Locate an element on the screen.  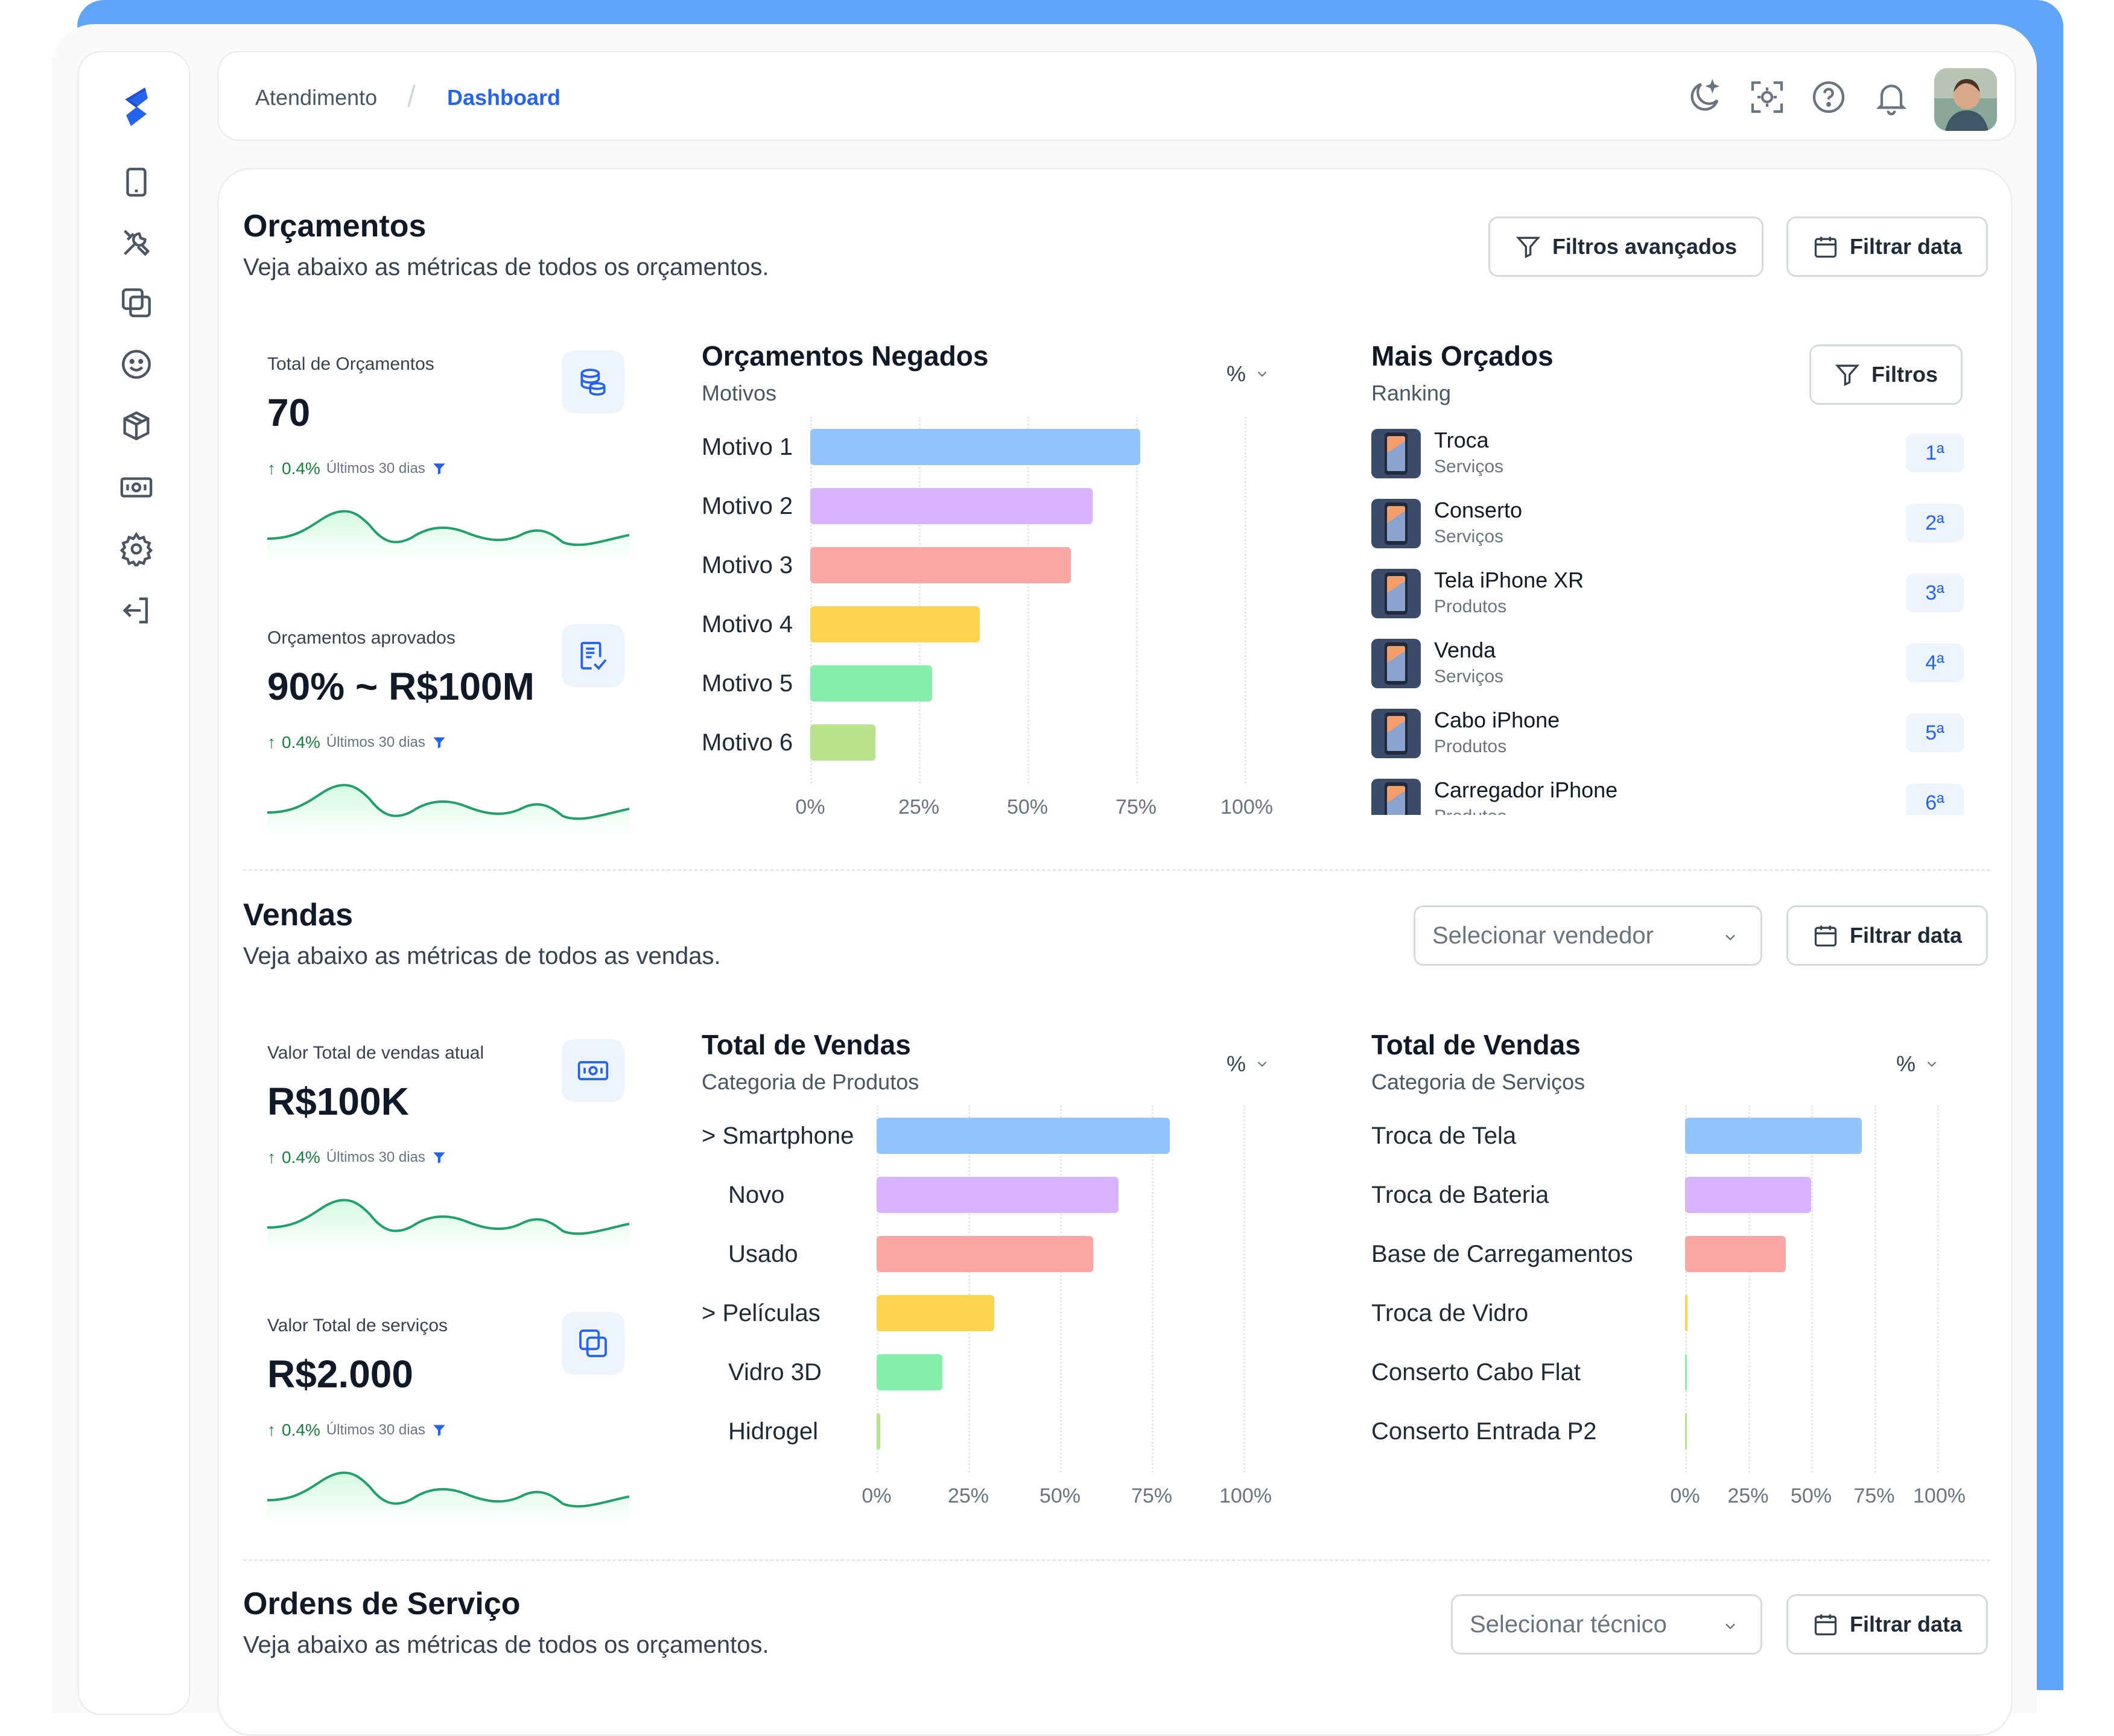
user-avatar is located at coordinates (1965, 99).